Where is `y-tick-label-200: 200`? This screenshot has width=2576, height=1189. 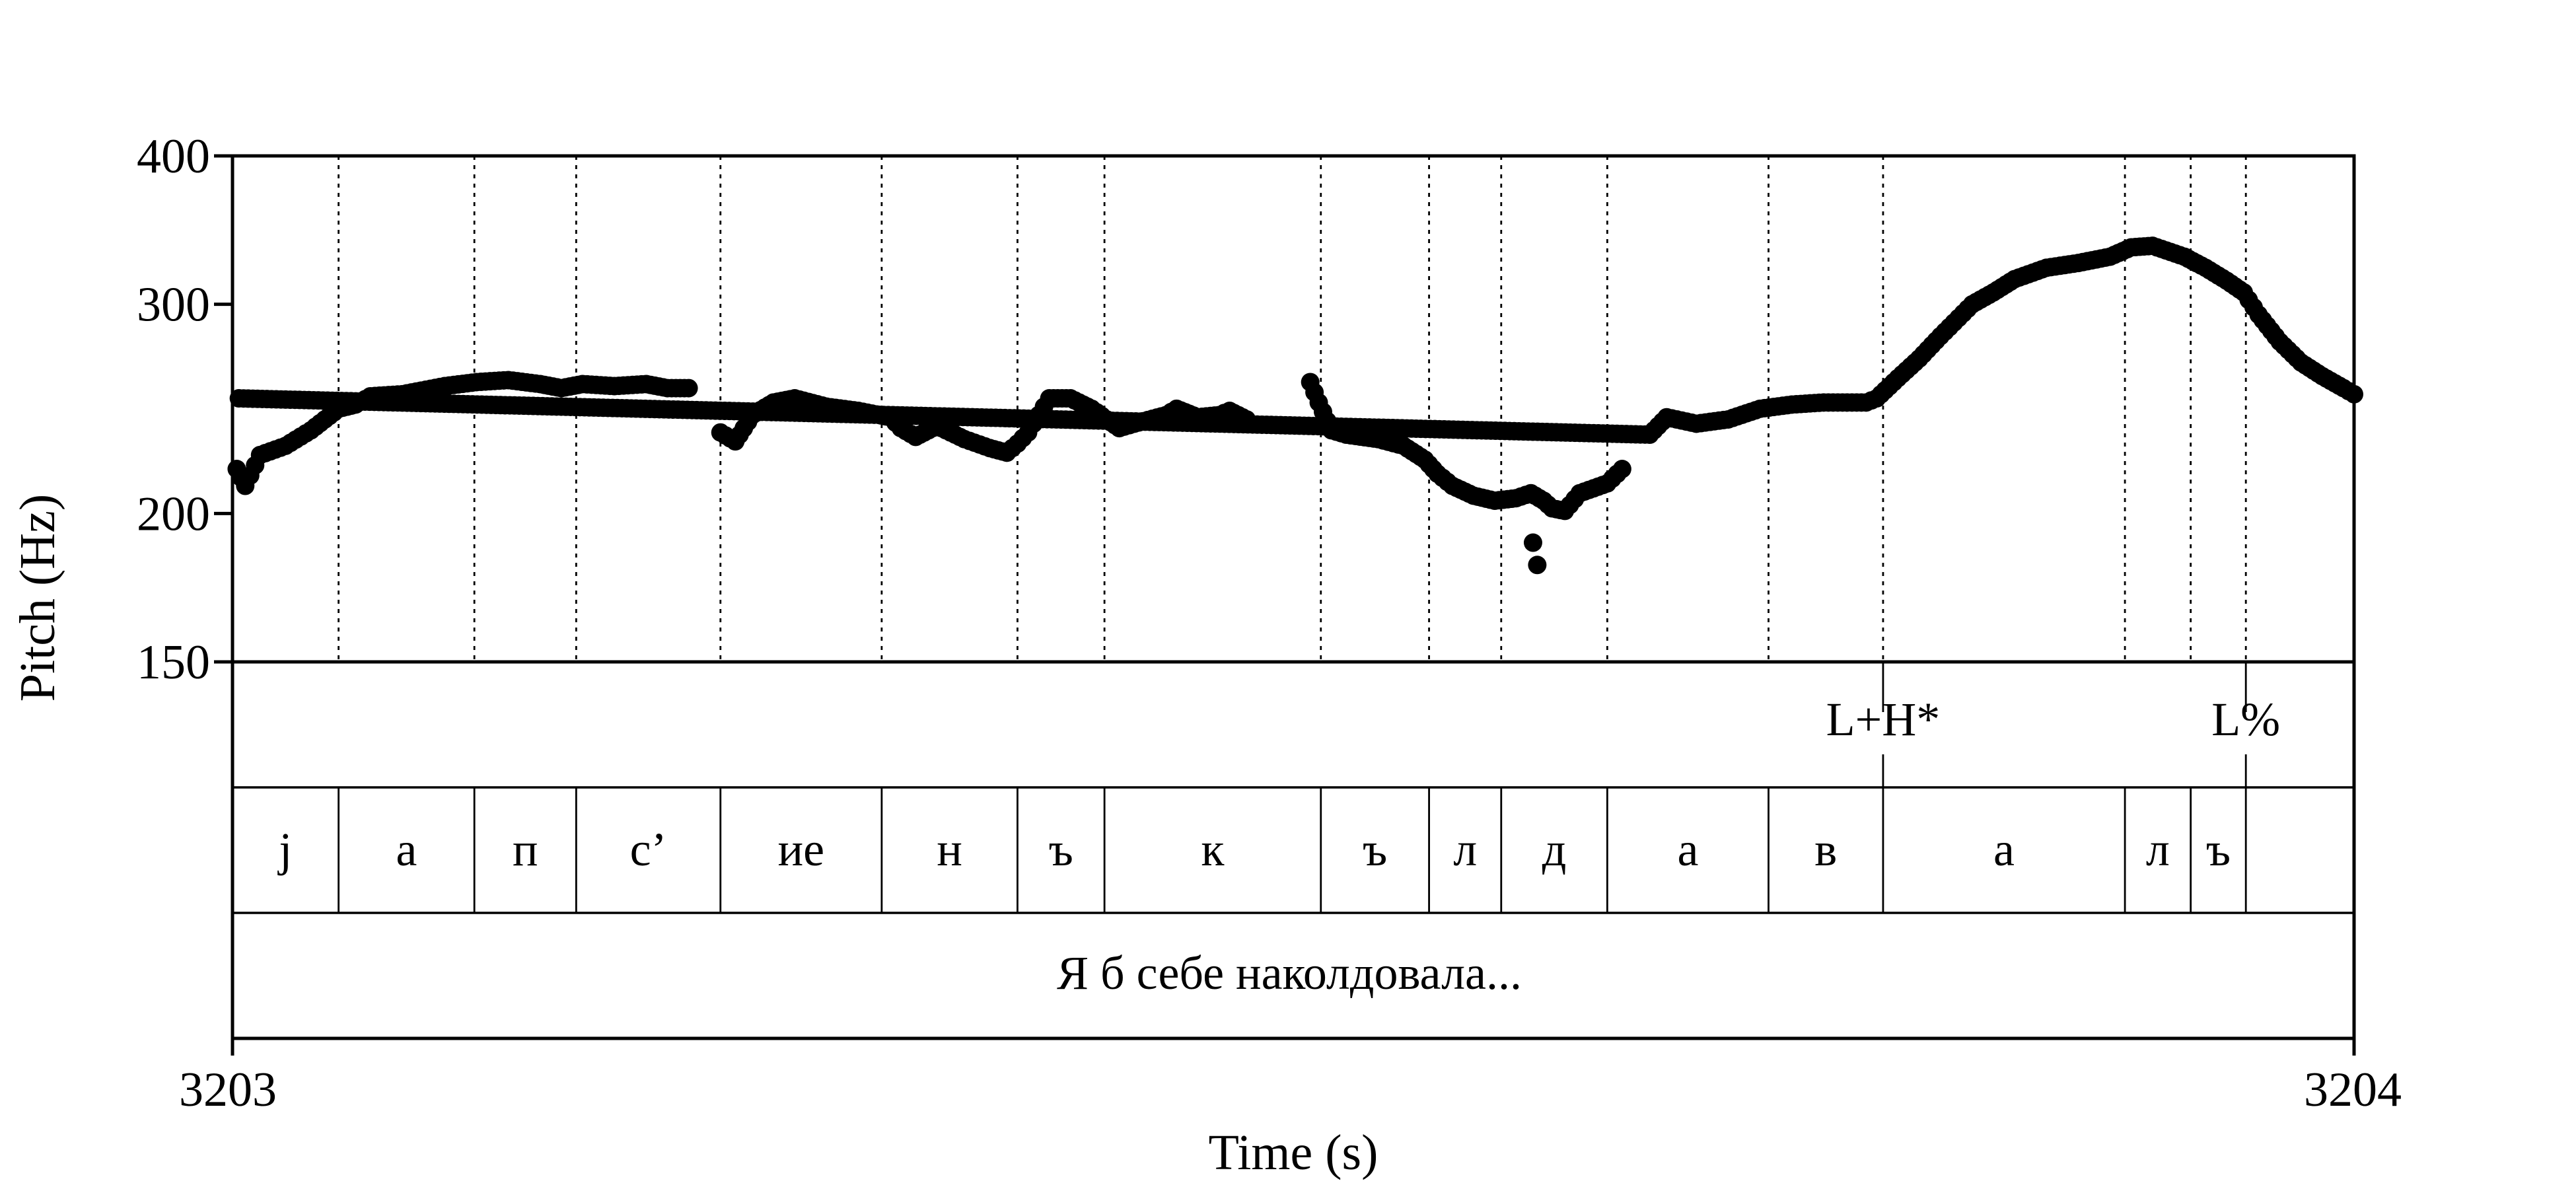
y-tick-label-200: 200 is located at coordinates (174, 514).